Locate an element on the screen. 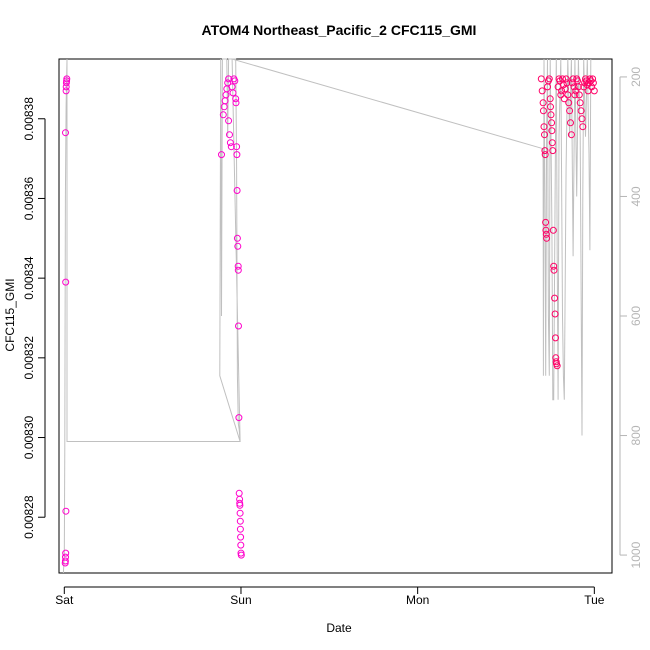  x-tick-label: Sun is located at coordinates (240, 600).